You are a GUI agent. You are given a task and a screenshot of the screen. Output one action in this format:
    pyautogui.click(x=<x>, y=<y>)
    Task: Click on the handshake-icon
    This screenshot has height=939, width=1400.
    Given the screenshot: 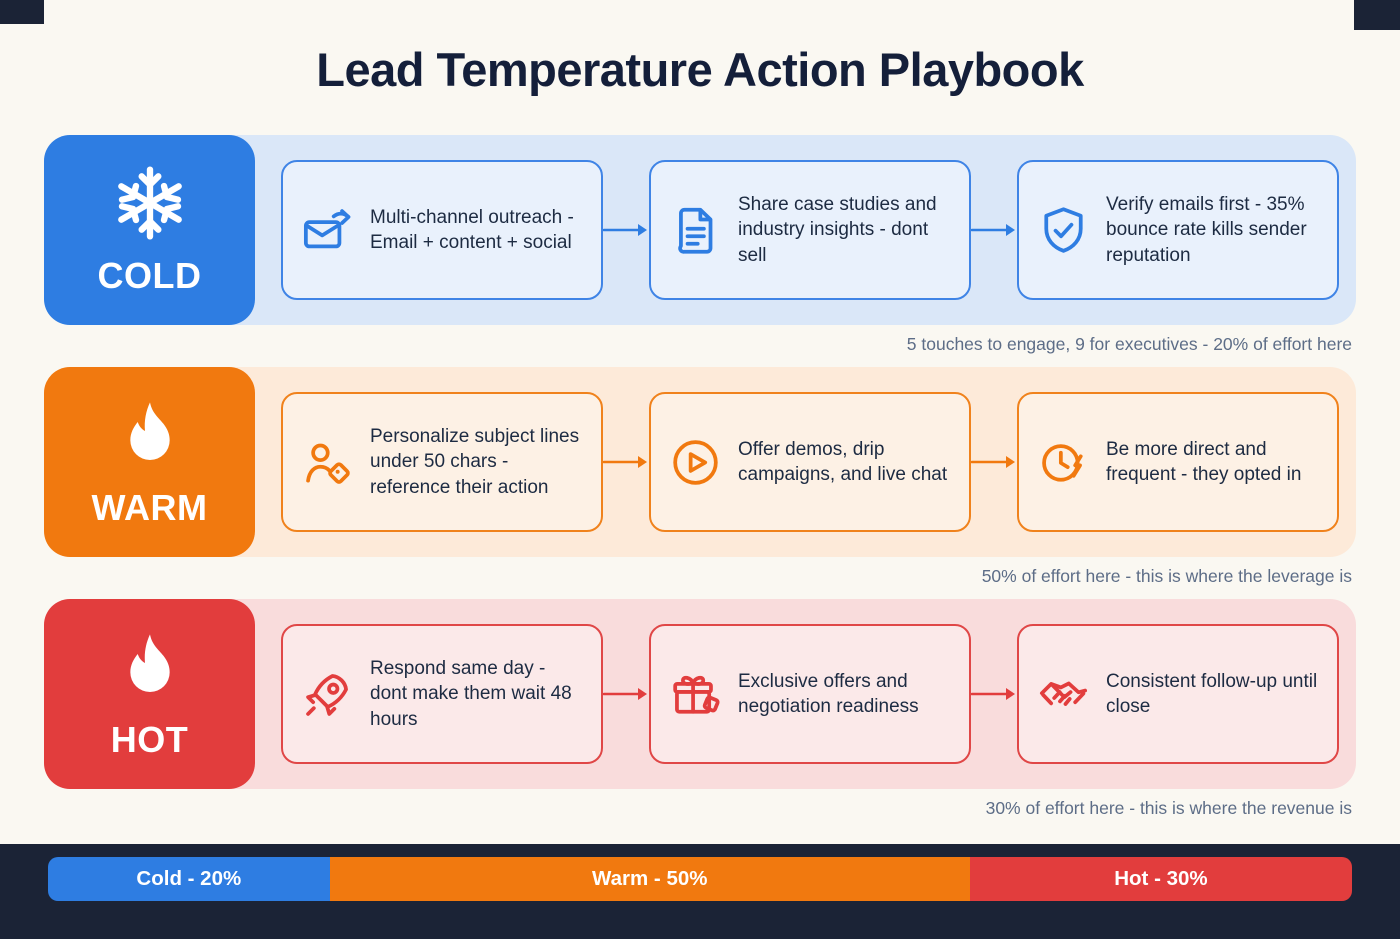 What is the action you would take?
    pyautogui.click(x=1063, y=694)
    